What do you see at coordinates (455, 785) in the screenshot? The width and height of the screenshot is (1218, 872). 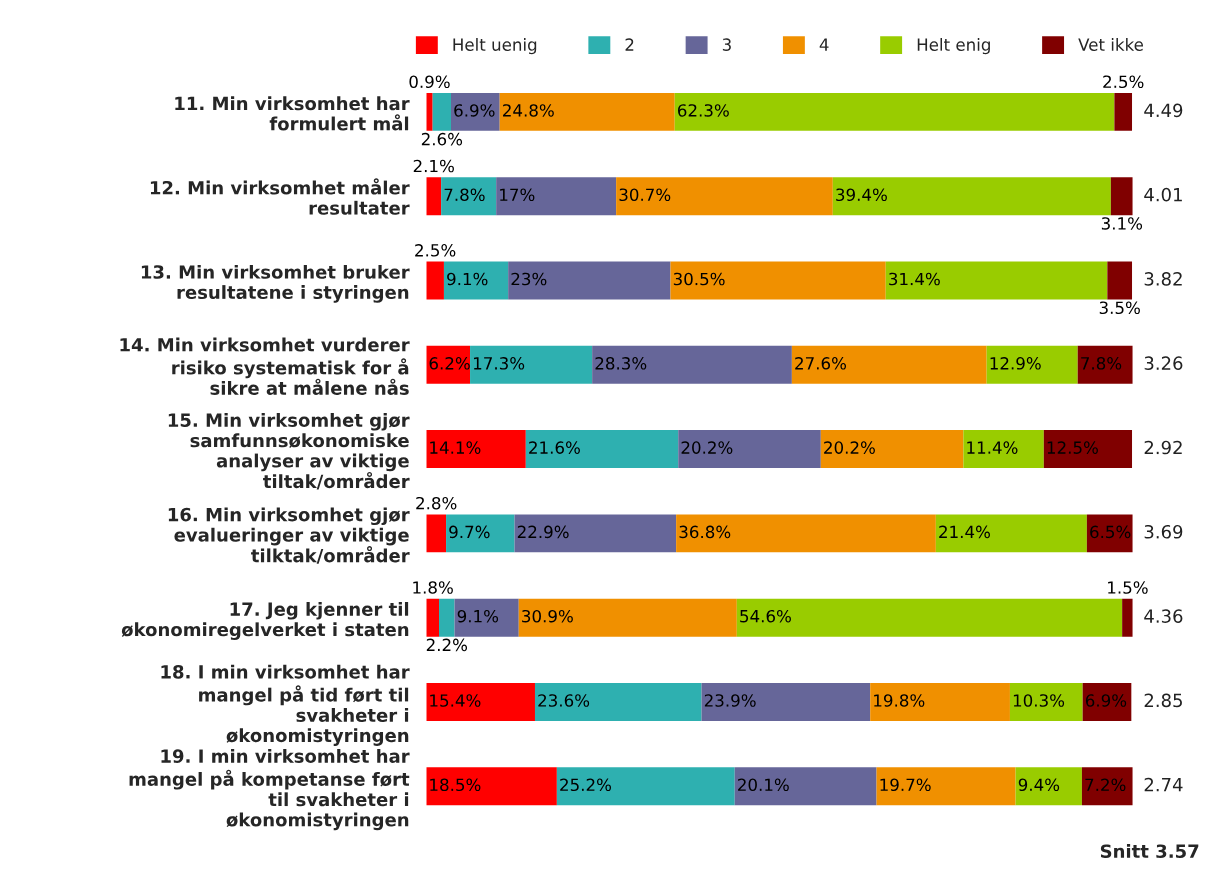 I see `data-label: 18.5%` at bounding box center [455, 785].